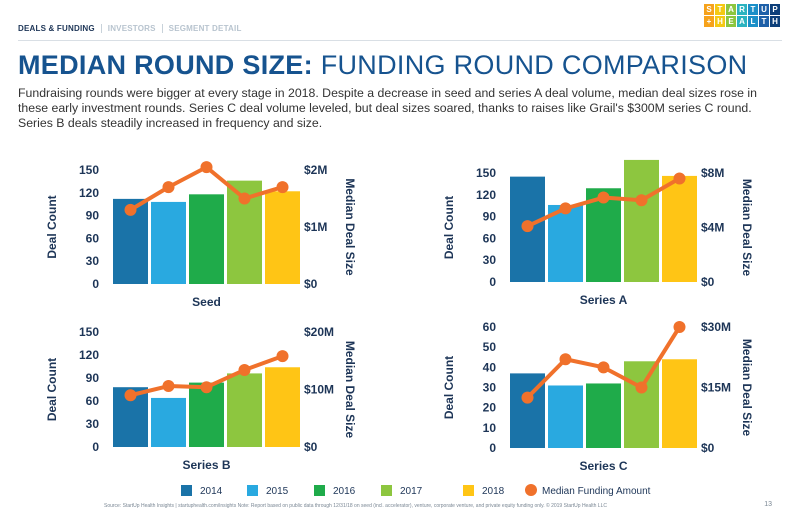 The width and height of the screenshot is (800, 517). Describe the element at coordinates (56, 28) in the screenshot. I see `nav-tab-deals-funding: DEALS & FUNDING` at that location.